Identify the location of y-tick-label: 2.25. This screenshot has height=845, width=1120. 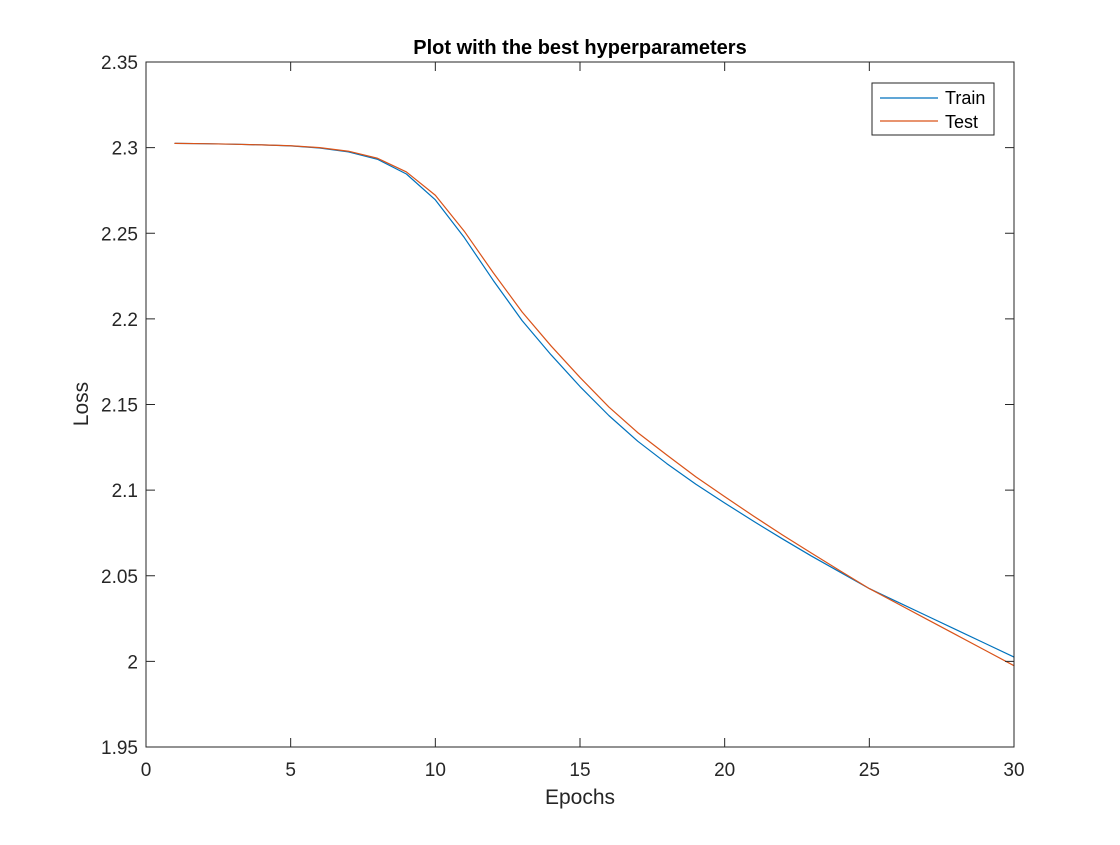
(119, 234).